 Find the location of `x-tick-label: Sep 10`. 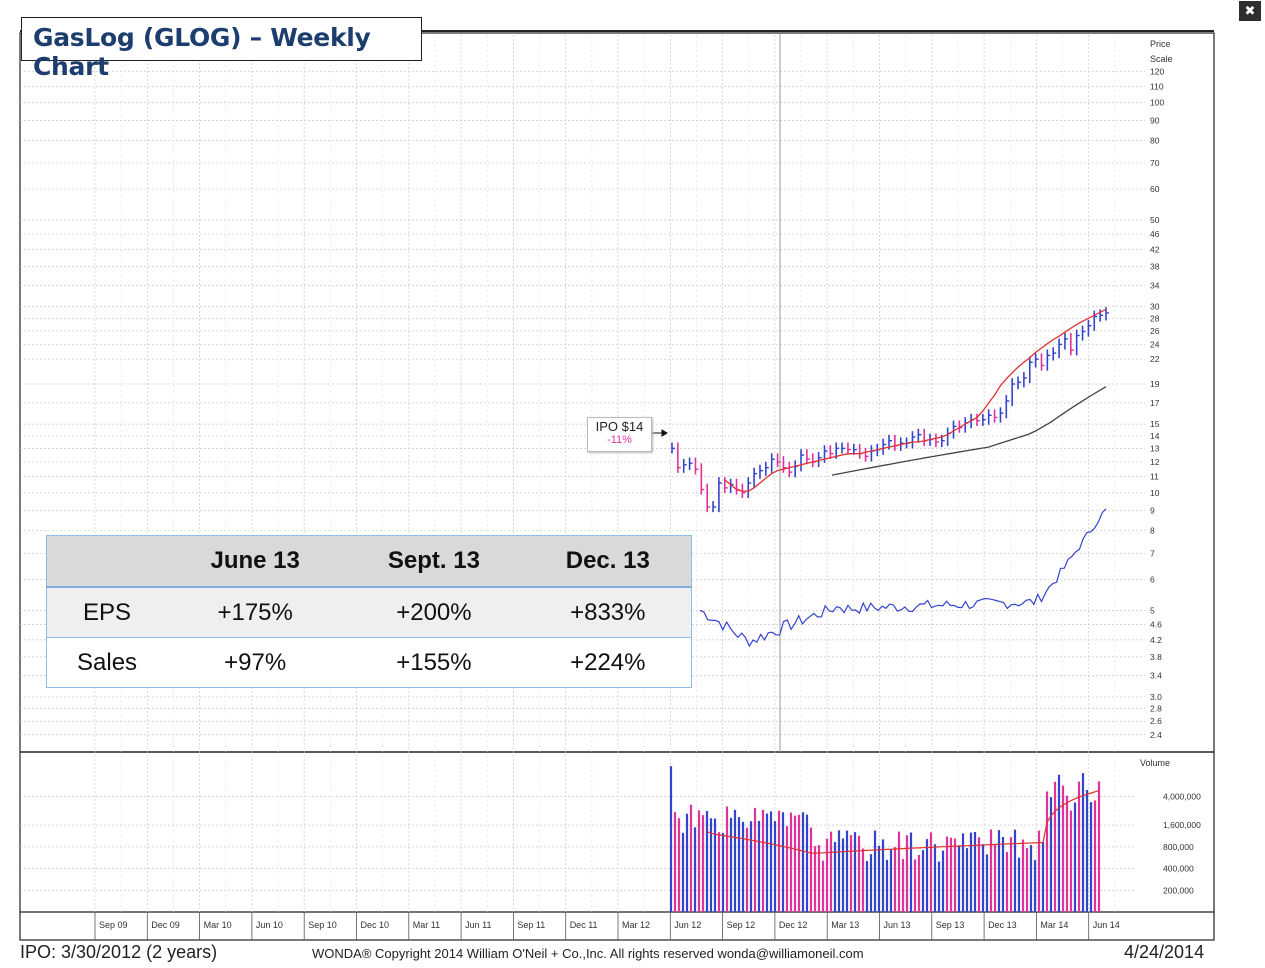

x-tick-label: Sep 10 is located at coordinates (322, 925).